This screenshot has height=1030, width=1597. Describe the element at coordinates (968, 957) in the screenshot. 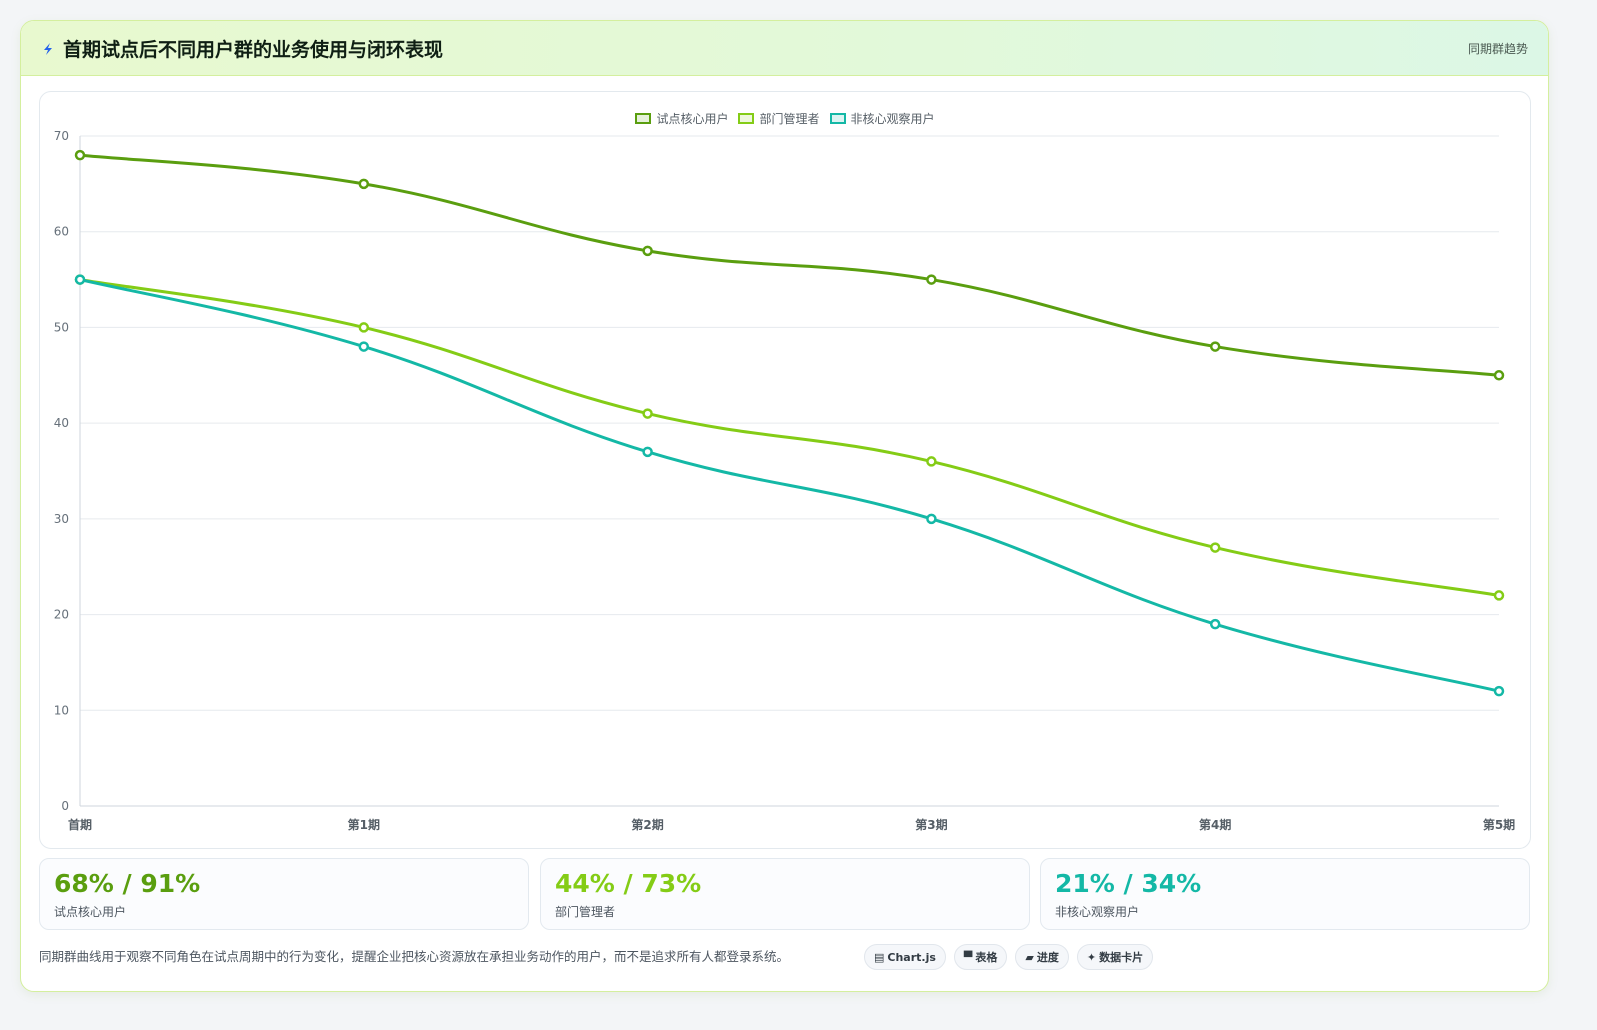

I see `table-icon: ▀` at that location.